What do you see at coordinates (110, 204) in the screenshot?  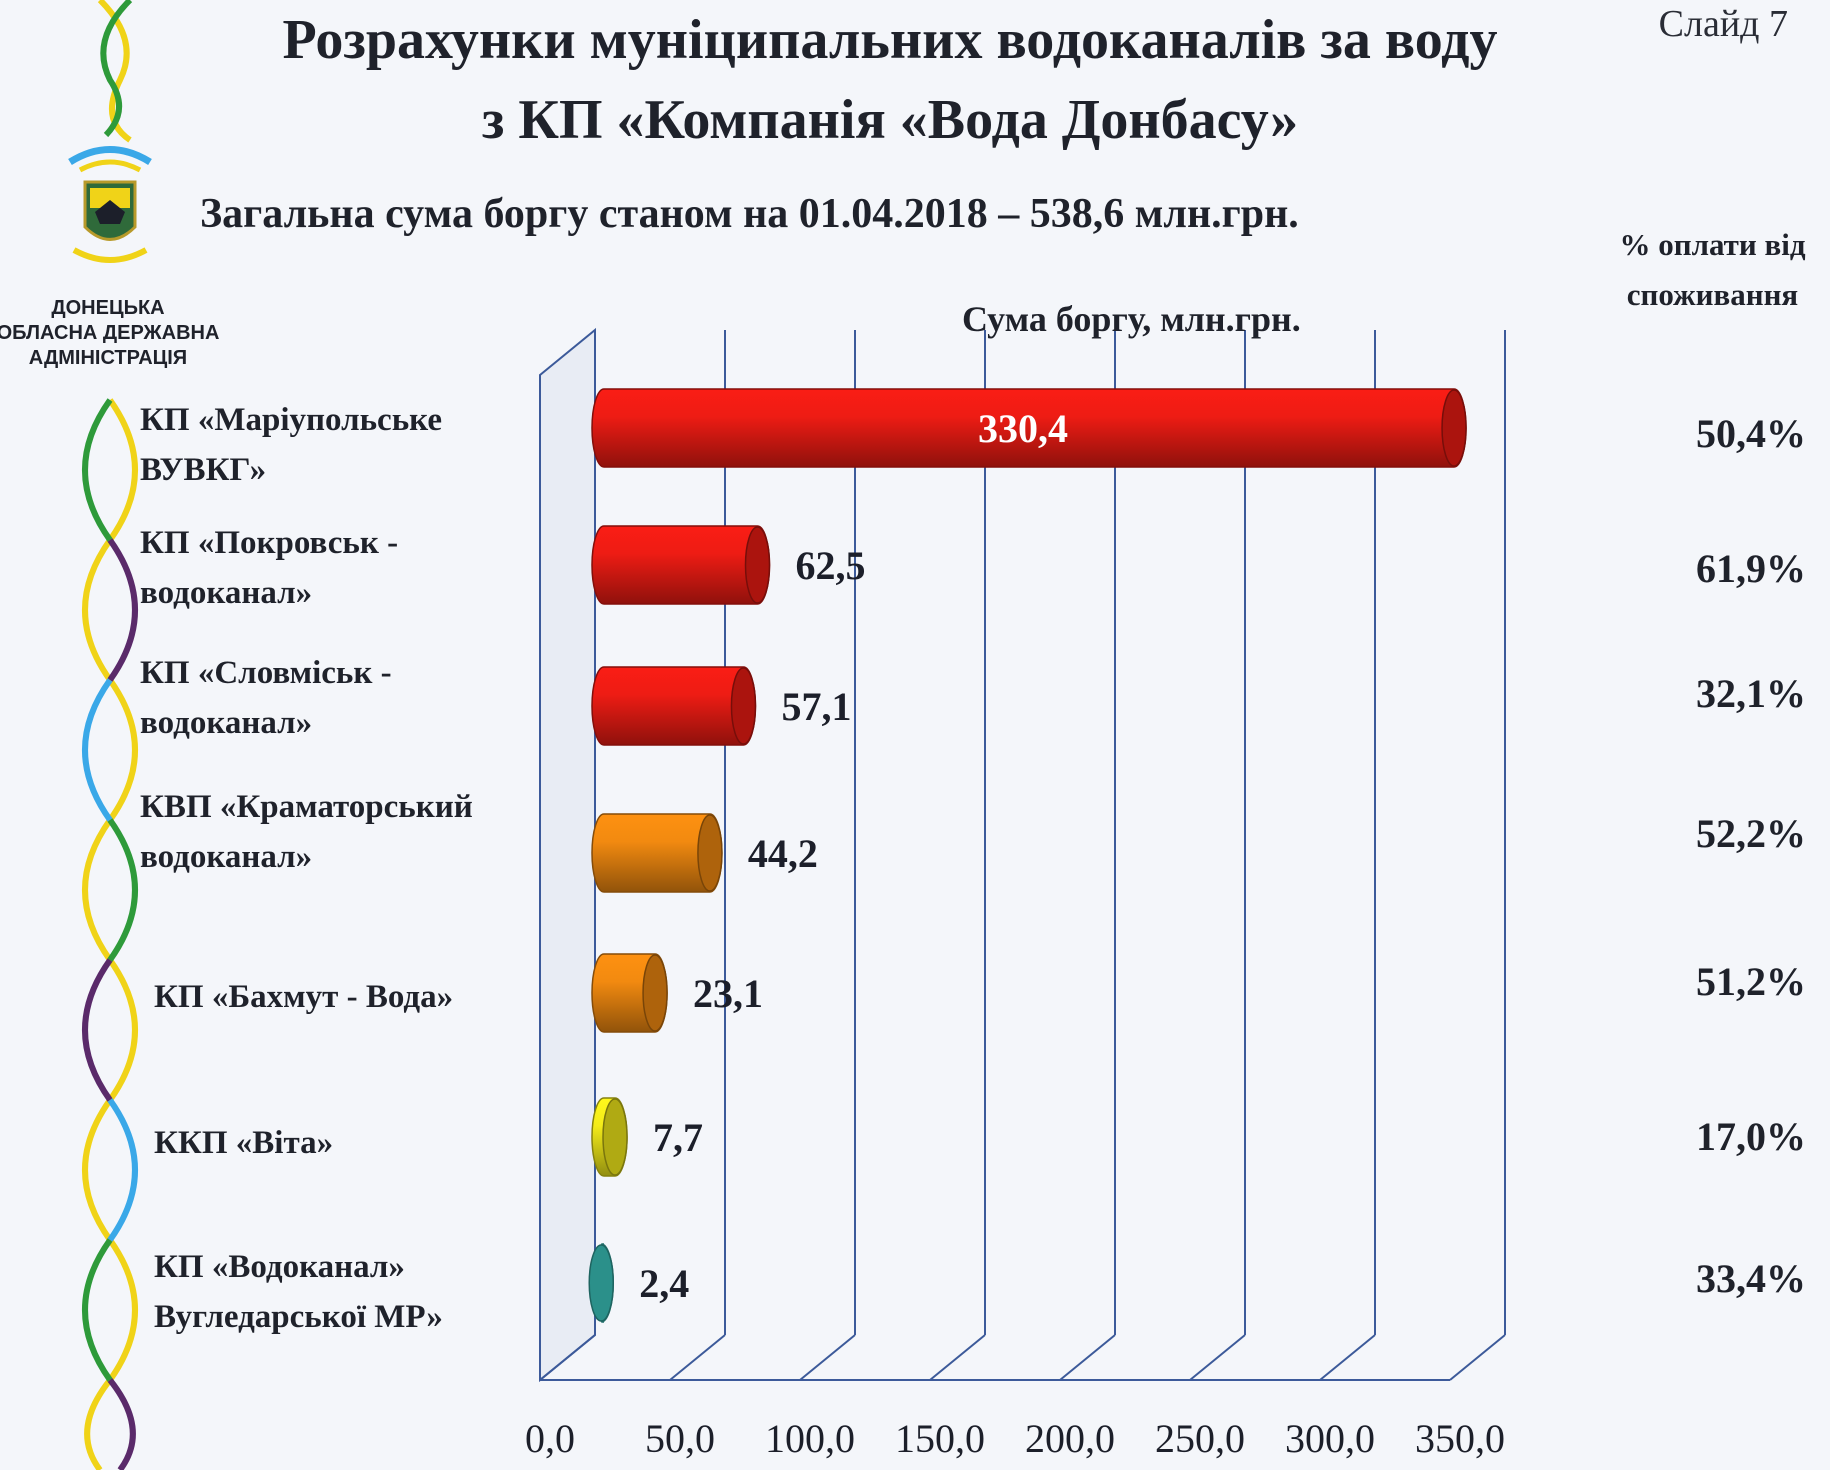 I see `coat-of-arms-icon` at bounding box center [110, 204].